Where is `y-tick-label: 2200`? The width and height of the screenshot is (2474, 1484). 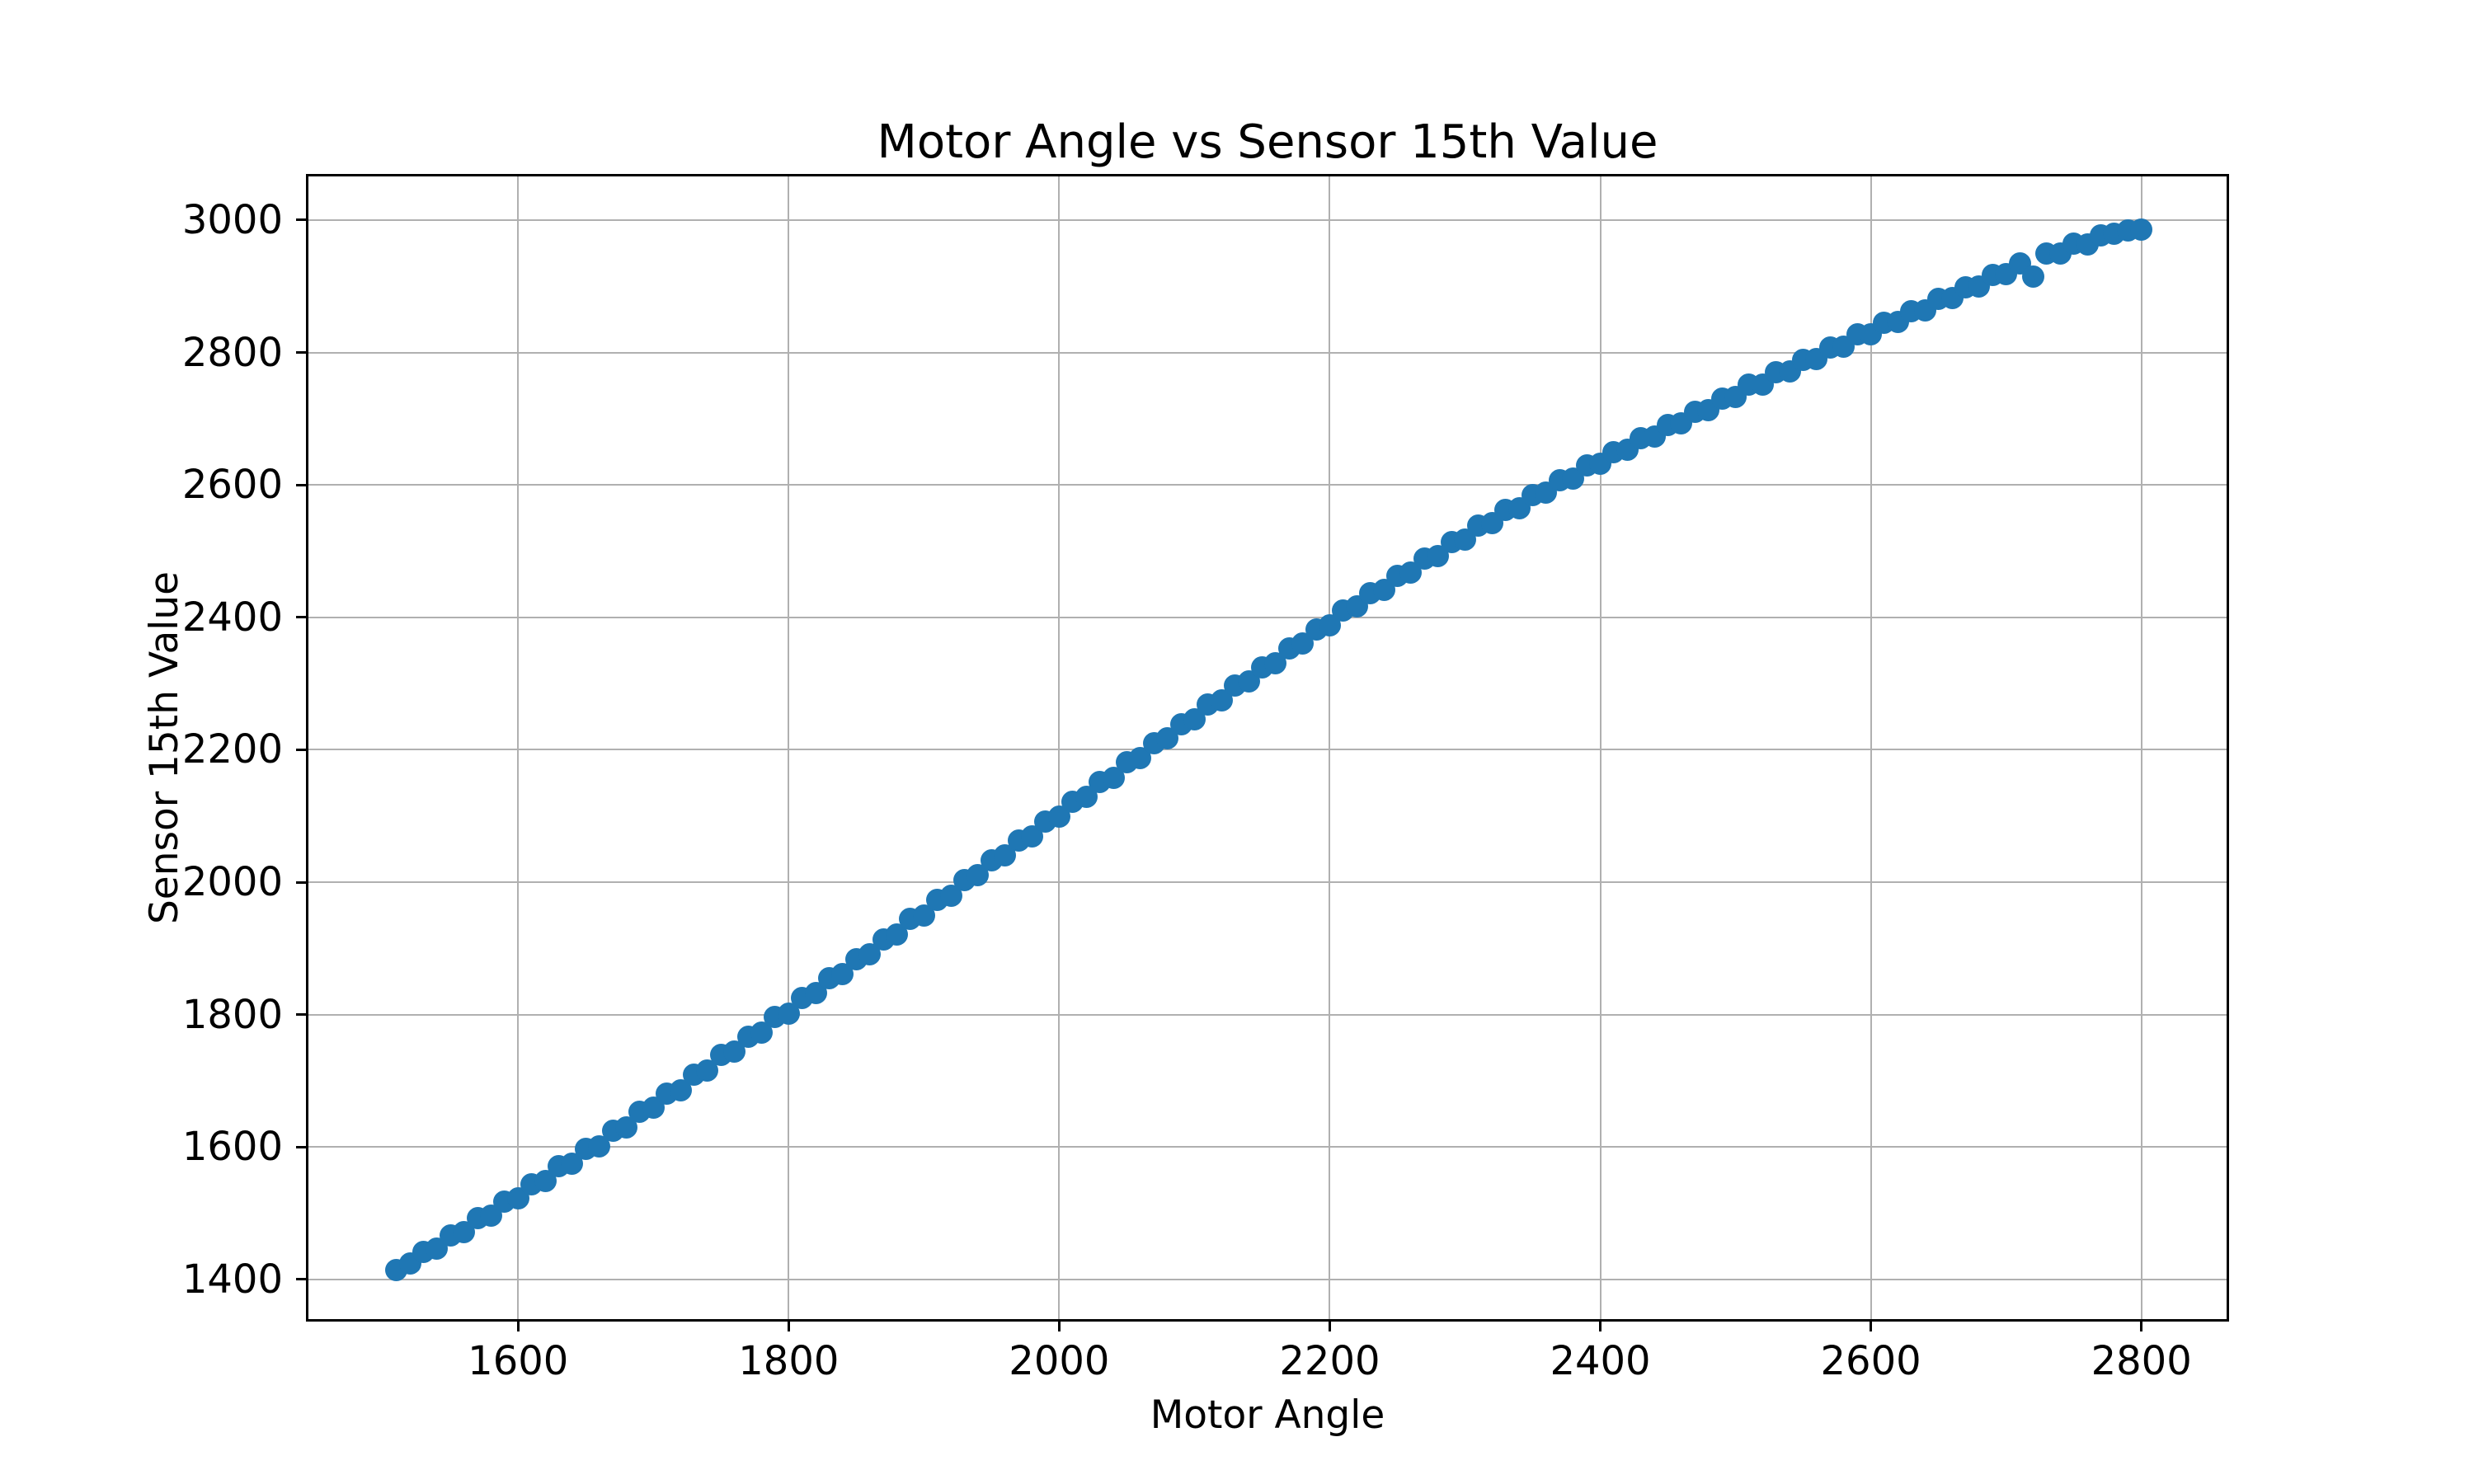 y-tick-label: 2200 is located at coordinates (232, 749).